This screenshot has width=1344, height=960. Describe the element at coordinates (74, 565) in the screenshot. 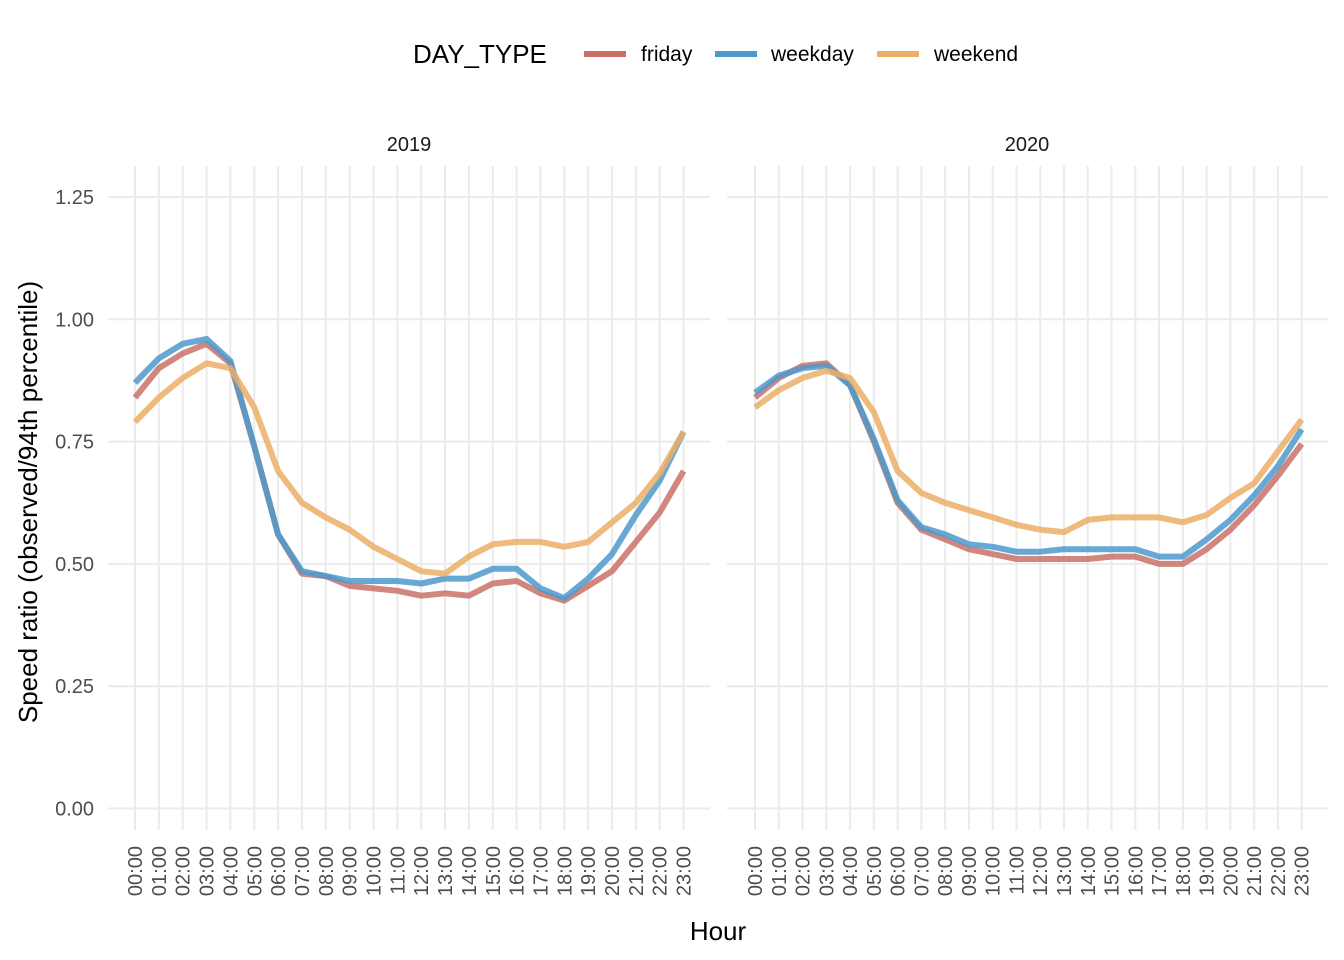

I see `y-tick-label: 0.50` at that location.